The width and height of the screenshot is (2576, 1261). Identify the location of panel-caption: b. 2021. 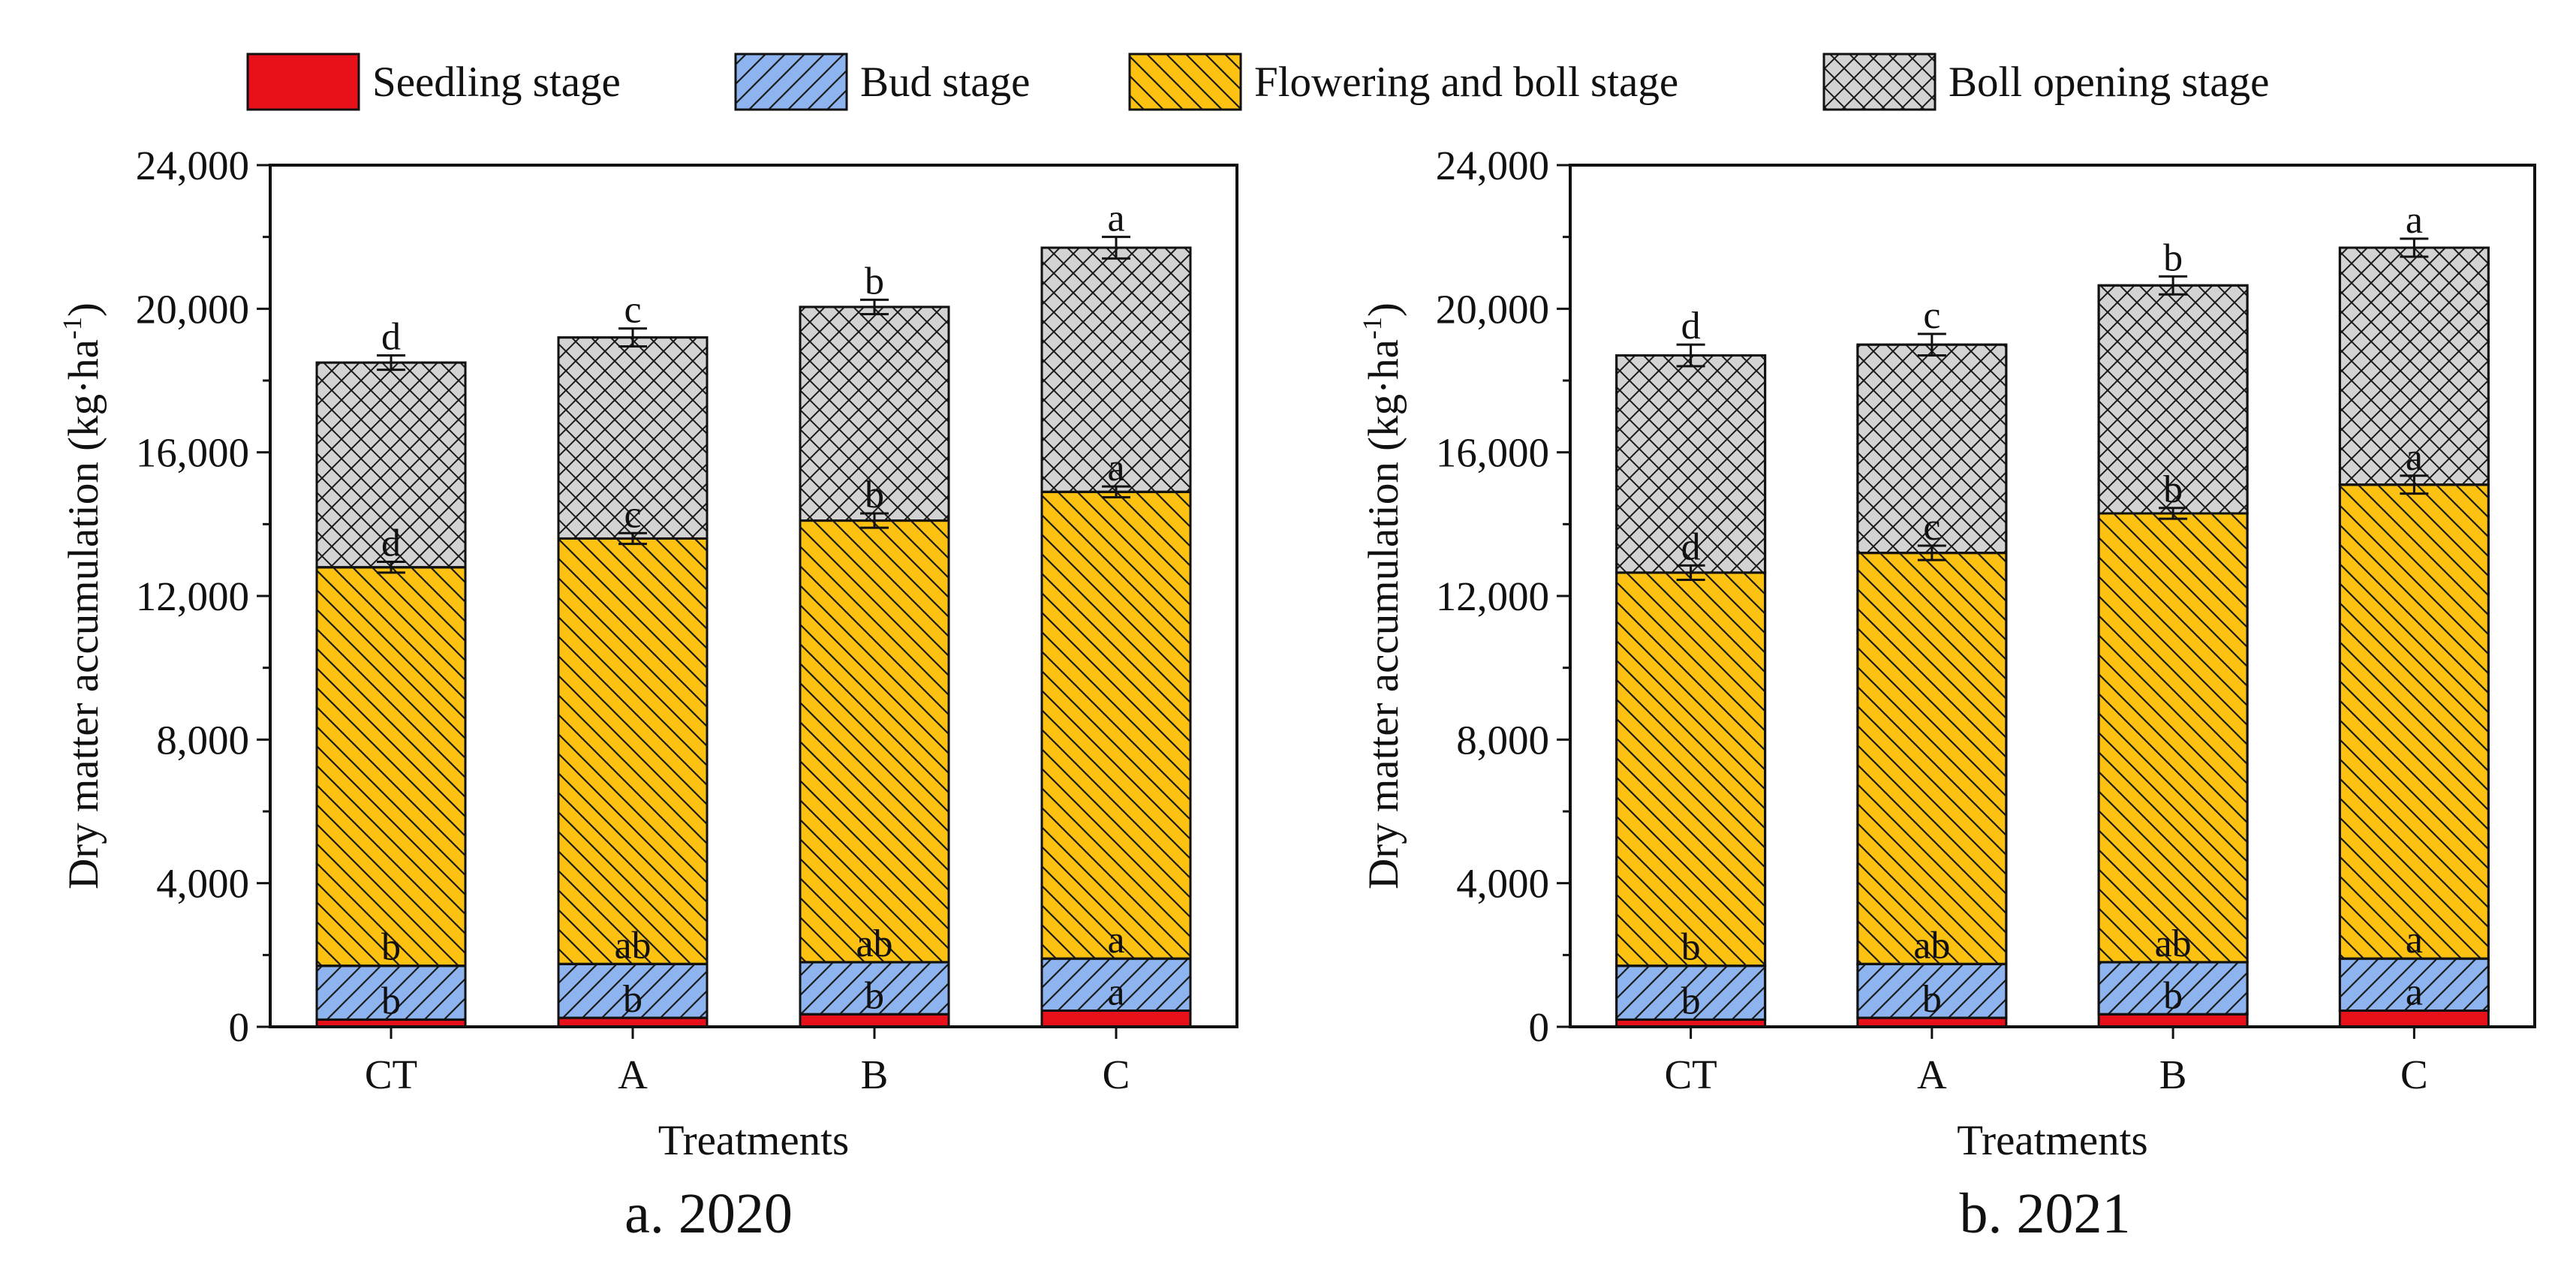
(2045, 1213).